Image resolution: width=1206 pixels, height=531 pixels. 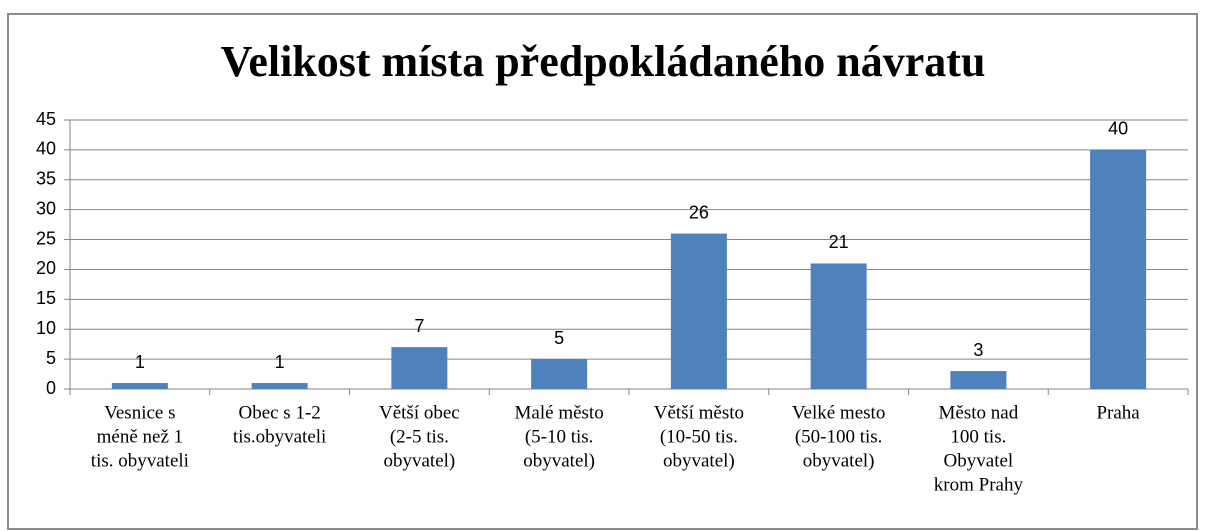 What do you see at coordinates (46, 298) in the screenshot?
I see `y-tick-label: 15` at bounding box center [46, 298].